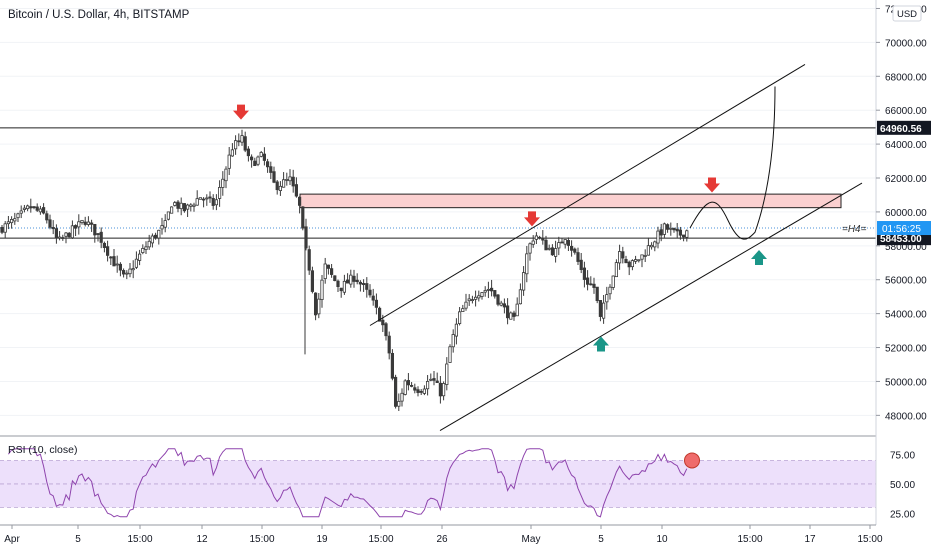  I want to click on y-tick-label: 68000.00, so click(906, 77).